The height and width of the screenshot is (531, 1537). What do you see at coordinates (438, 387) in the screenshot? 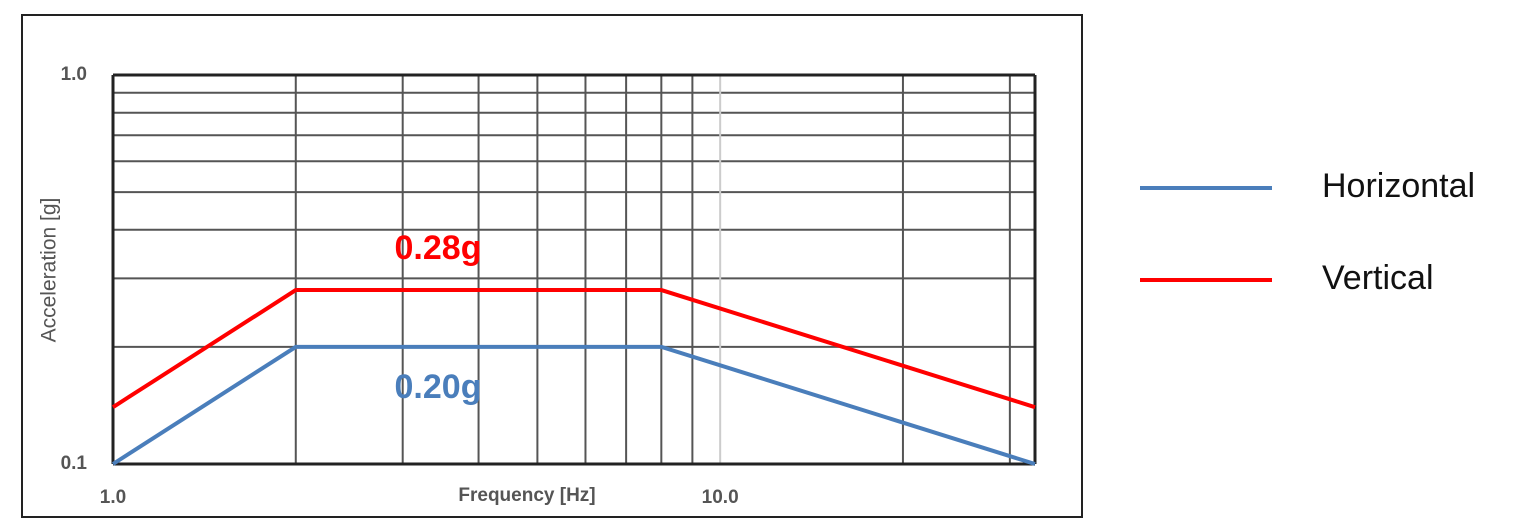
I see `data-annotation: 0.20g` at bounding box center [438, 387].